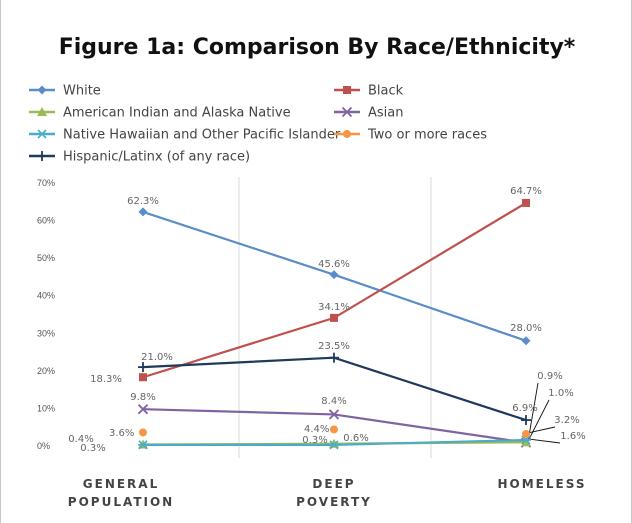 The image size is (632, 523). What do you see at coordinates (427, 135) in the screenshot?
I see `legend-label: Two or more races` at bounding box center [427, 135].